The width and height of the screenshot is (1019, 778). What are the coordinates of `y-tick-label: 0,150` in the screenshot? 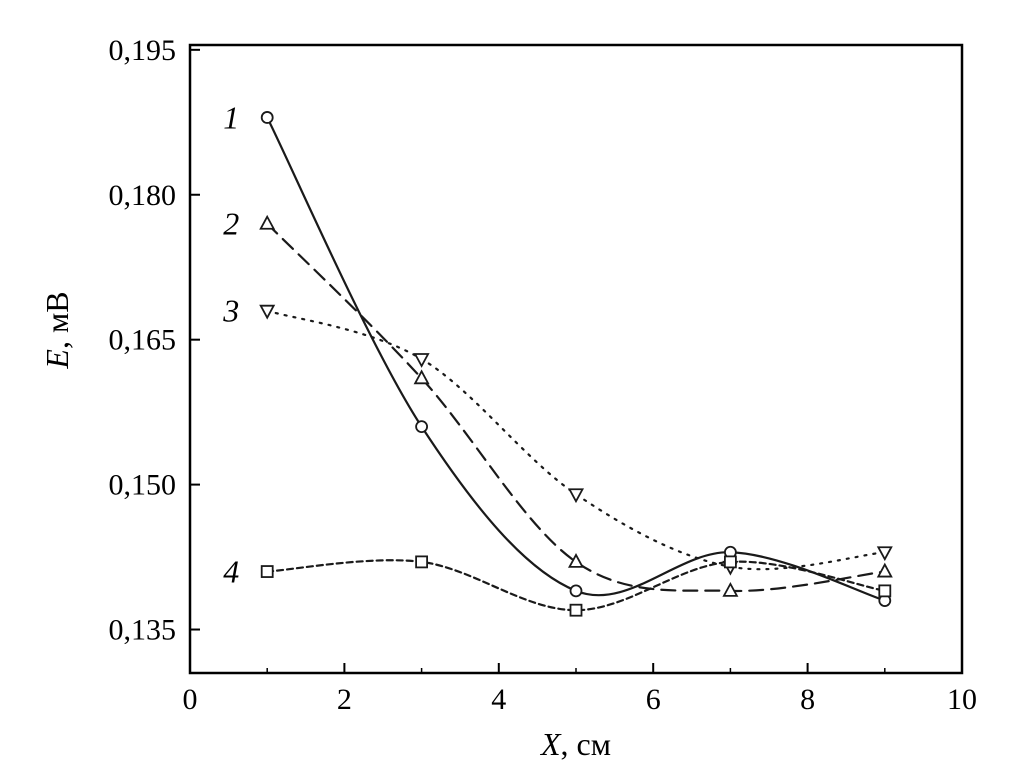 It's located at (143, 485).